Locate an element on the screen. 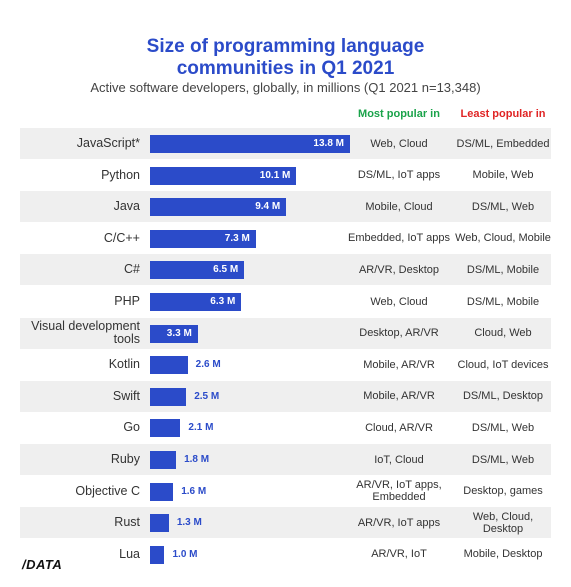 This screenshot has width=571, height=587. value-label: 3.3 M is located at coordinates (179, 333).